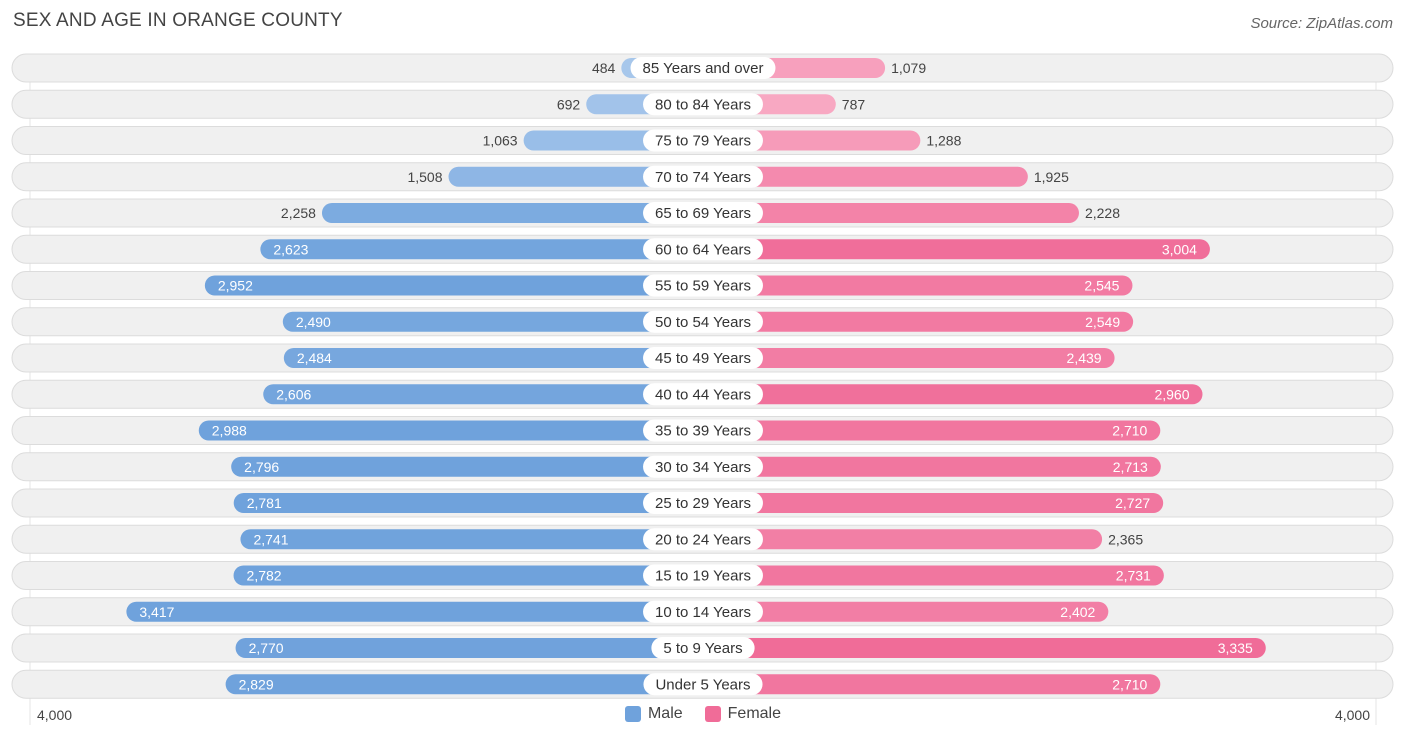 This screenshot has width=1406, height=740. Describe the element at coordinates (314, 358) in the screenshot. I see `value-label-male: 2,484` at that location.